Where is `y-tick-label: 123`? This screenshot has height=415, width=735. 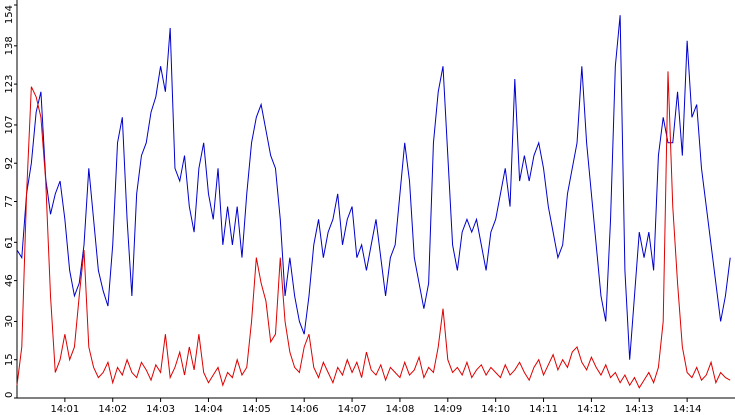 y-tick-label: 123 is located at coordinates (9, 84).